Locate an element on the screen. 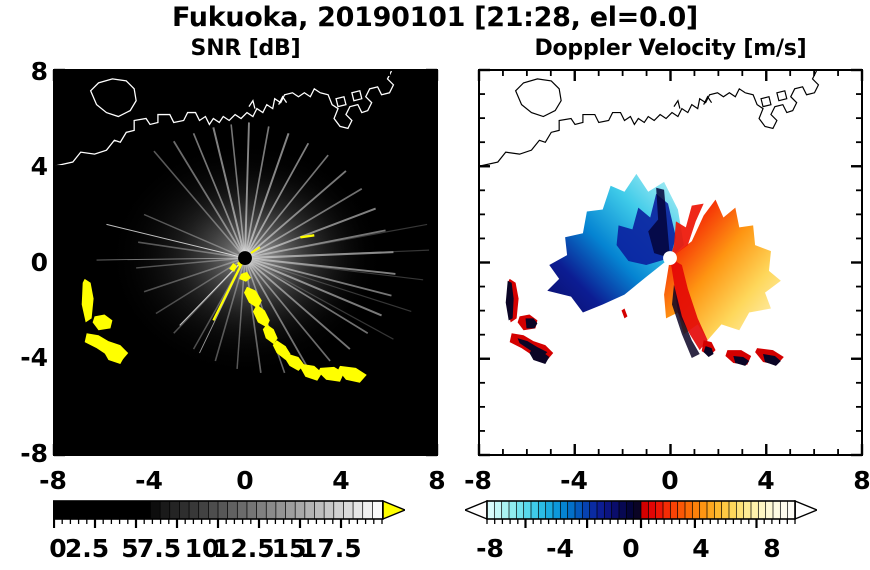 The width and height of the screenshot is (870, 570). snr-cbar-label-15: 15 is located at coordinates (289, 548).